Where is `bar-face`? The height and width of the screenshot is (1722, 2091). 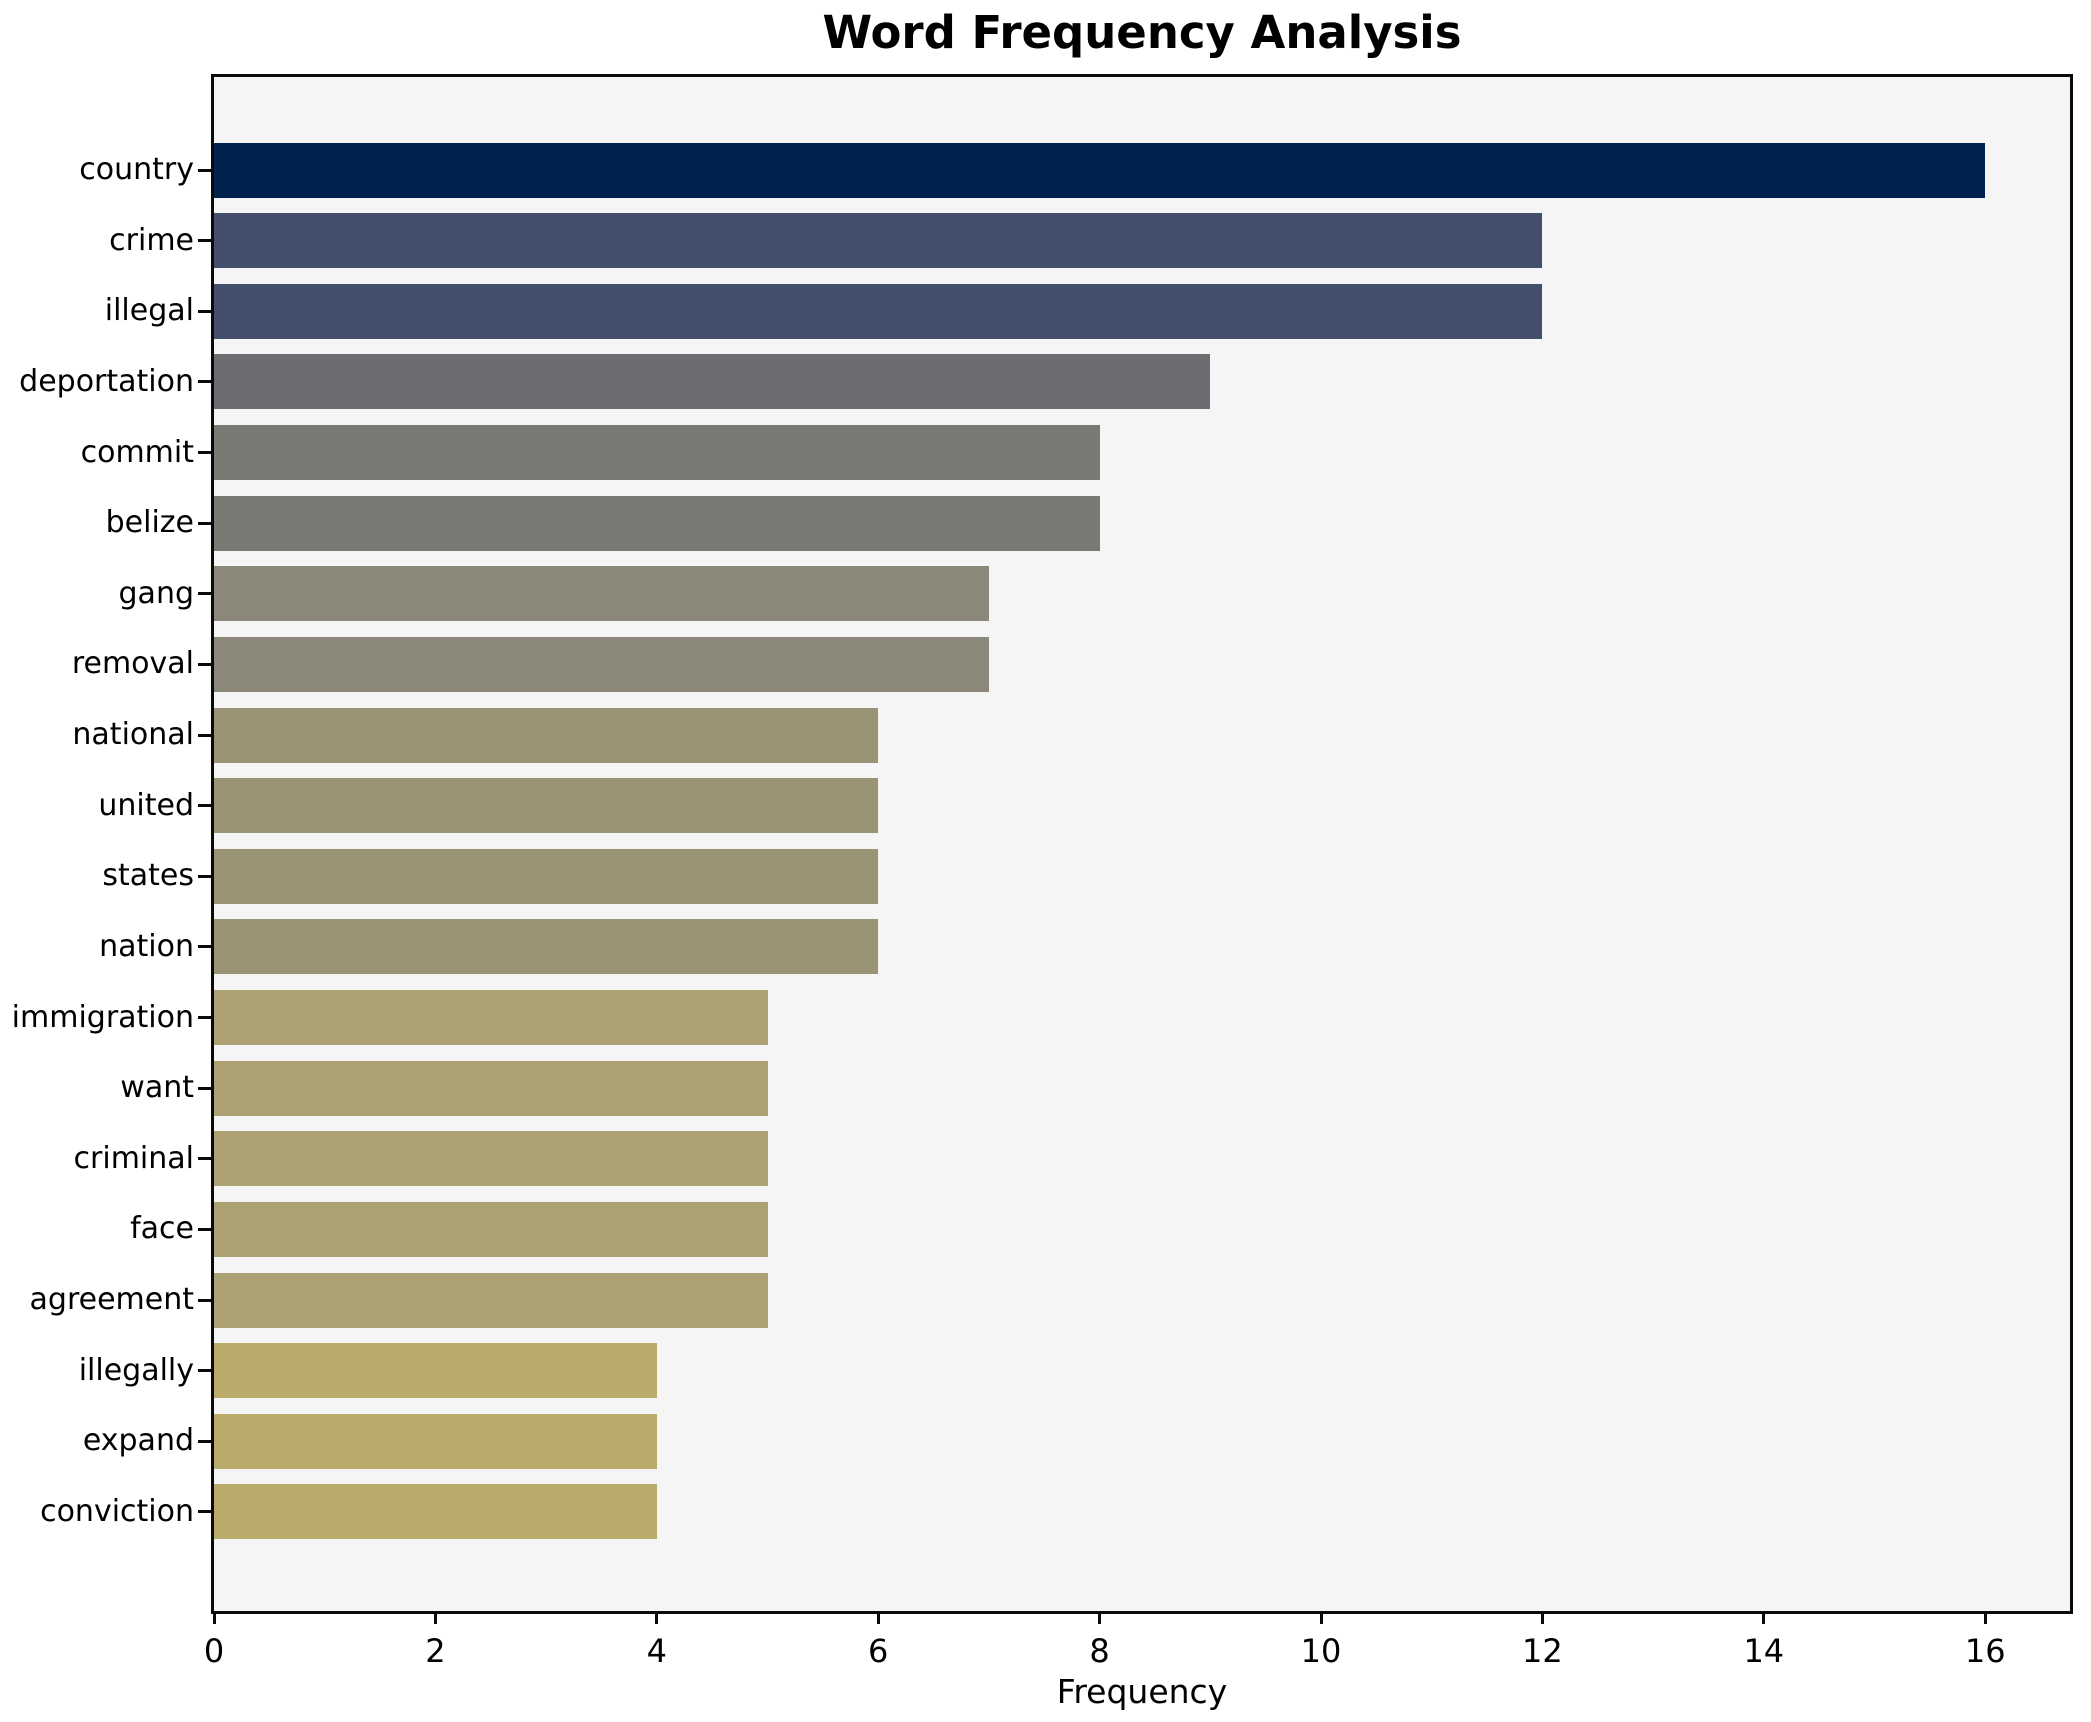 bar-face is located at coordinates (491, 1229).